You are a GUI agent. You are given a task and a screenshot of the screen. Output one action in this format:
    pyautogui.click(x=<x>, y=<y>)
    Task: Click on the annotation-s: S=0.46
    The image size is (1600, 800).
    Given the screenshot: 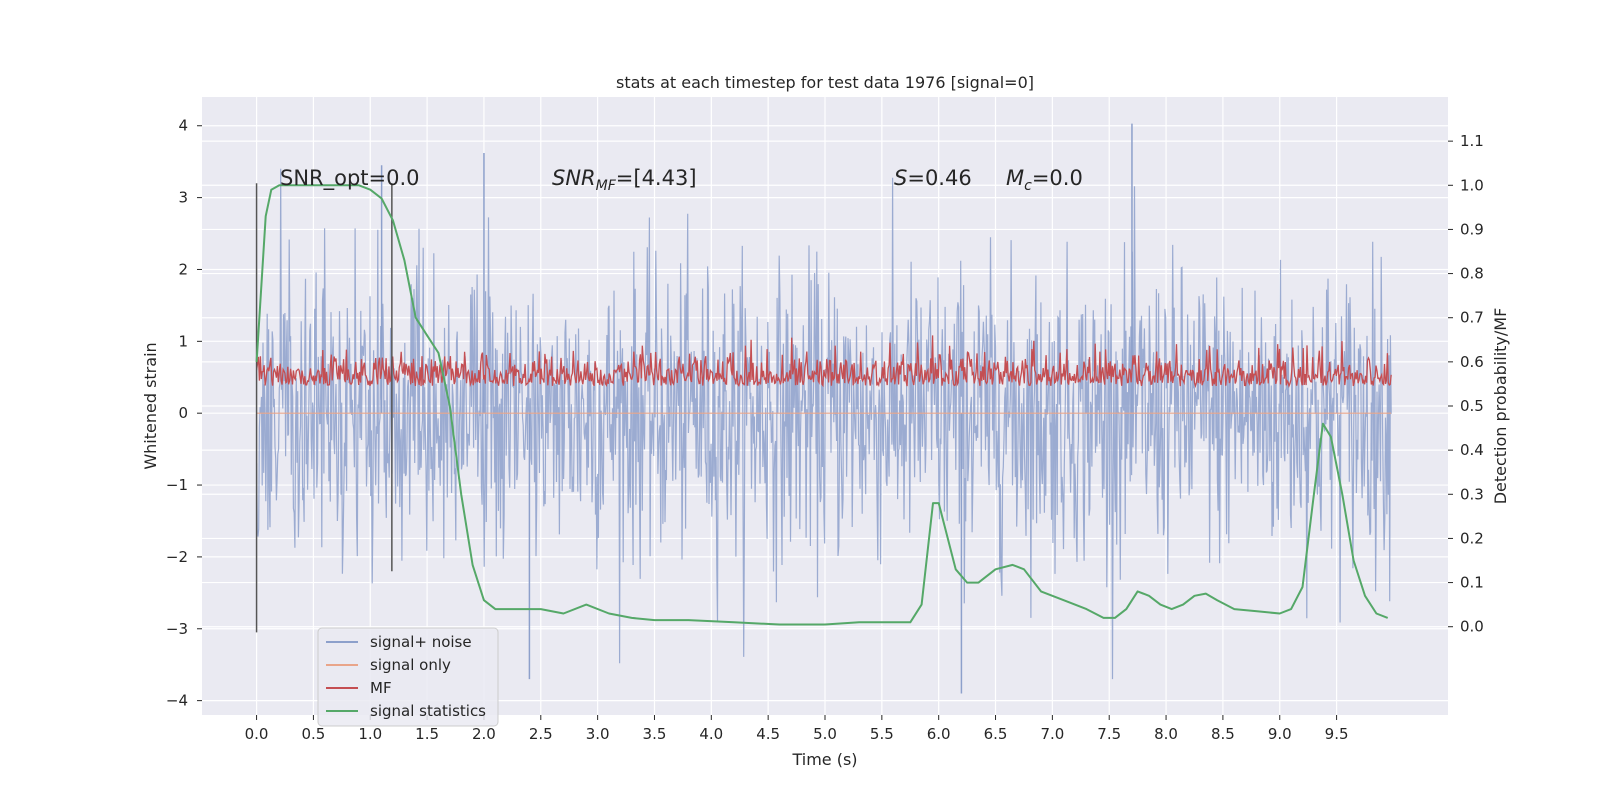 What is the action you would take?
    pyautogui.click(x=933, y=178)
    